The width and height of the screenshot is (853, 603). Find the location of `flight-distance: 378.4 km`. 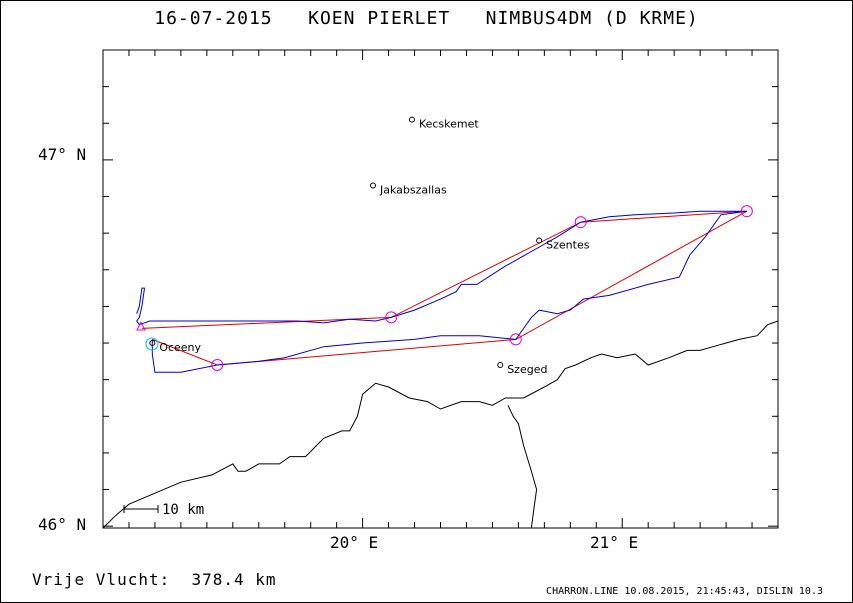

flight-distance: 378.4 km is located at coordinates (234, 579).